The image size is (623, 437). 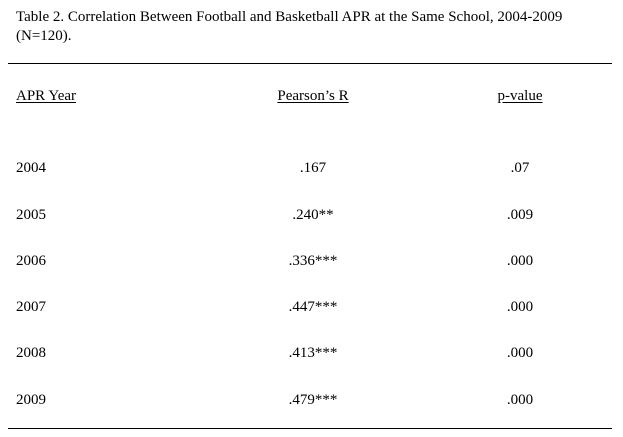 I want to click on table-row: 2006 .336*** .000, so click(x=311, y=261).